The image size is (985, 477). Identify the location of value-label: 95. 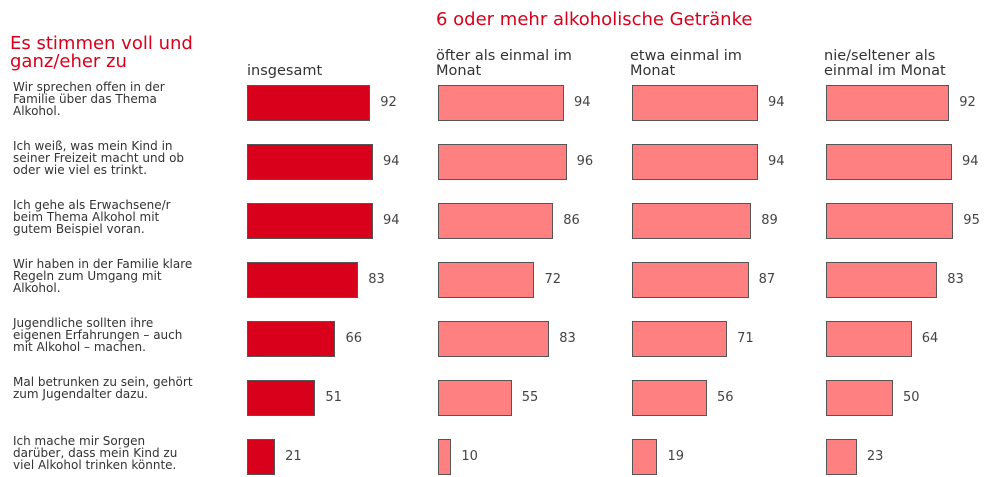
(971, 220).